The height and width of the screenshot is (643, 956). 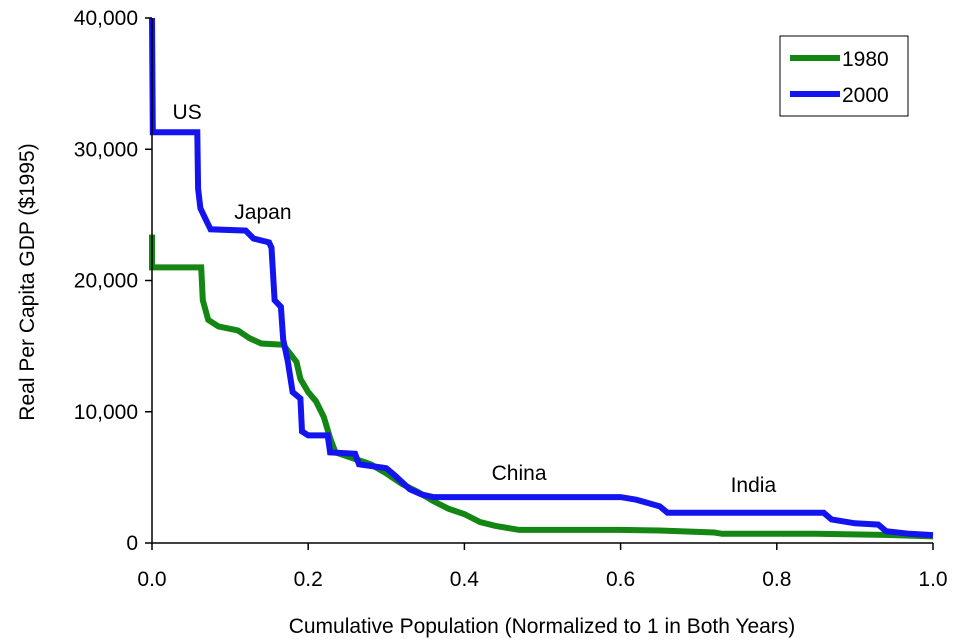 I want to click on x-tick-label: 0.2, so click(x=308, y=579).